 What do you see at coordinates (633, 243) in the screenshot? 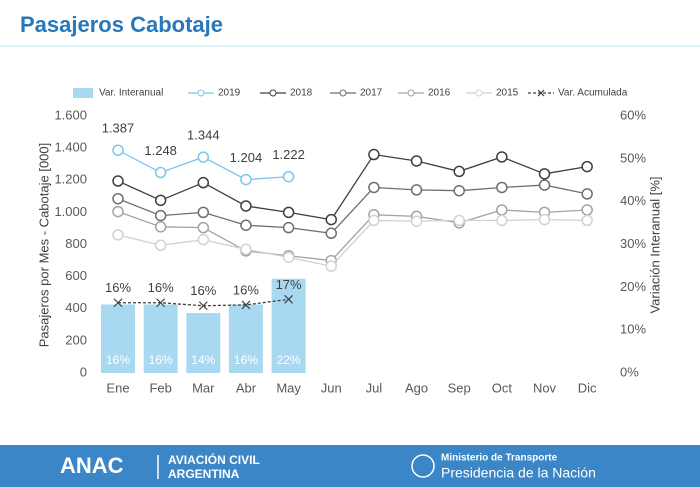
I see `y2-tick-label: 30%` at bounding box center [633, 243].